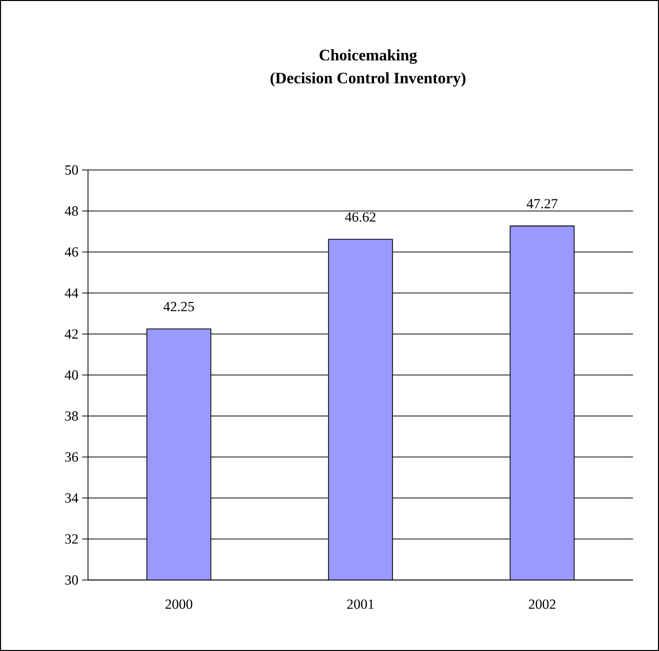 The width and height of the screenshot is (659, 651). What do you see at coordinates (71, 375) in the screenshot?
I see `y-tick-label: 40` at bounding box center [71, 375].